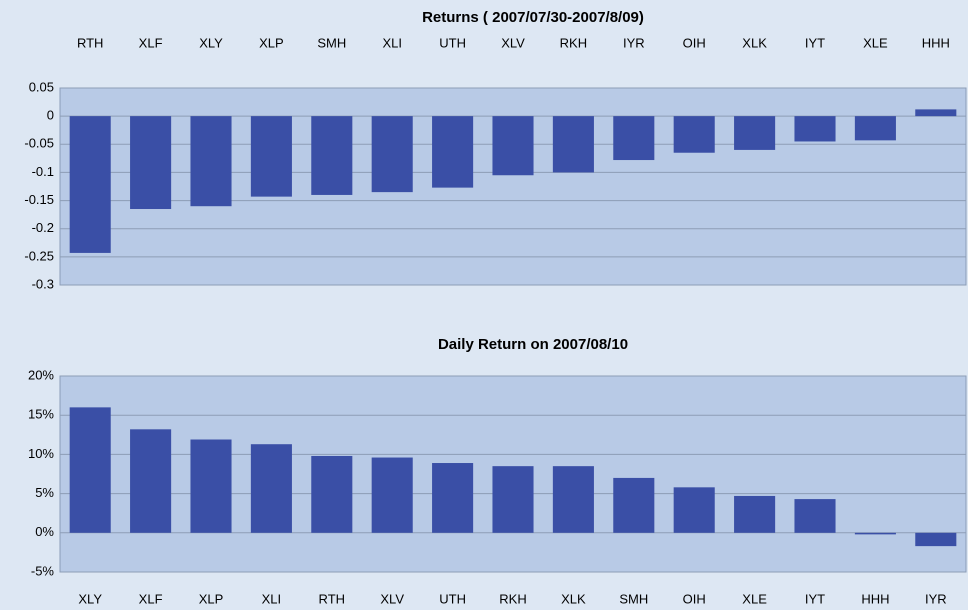  I want to click on y-tick-label: 0.05, so click(41, 86).